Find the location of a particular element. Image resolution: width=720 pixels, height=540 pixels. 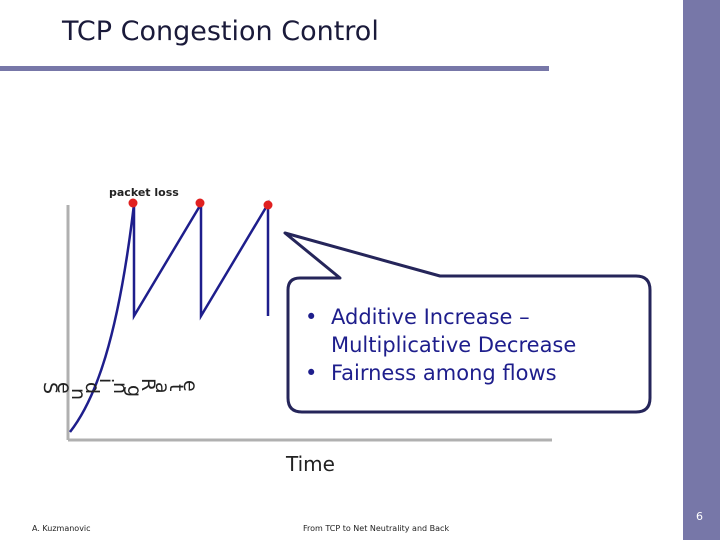

bullet-2-line-1: Fairness among flows is located at coordinates (444, 373).